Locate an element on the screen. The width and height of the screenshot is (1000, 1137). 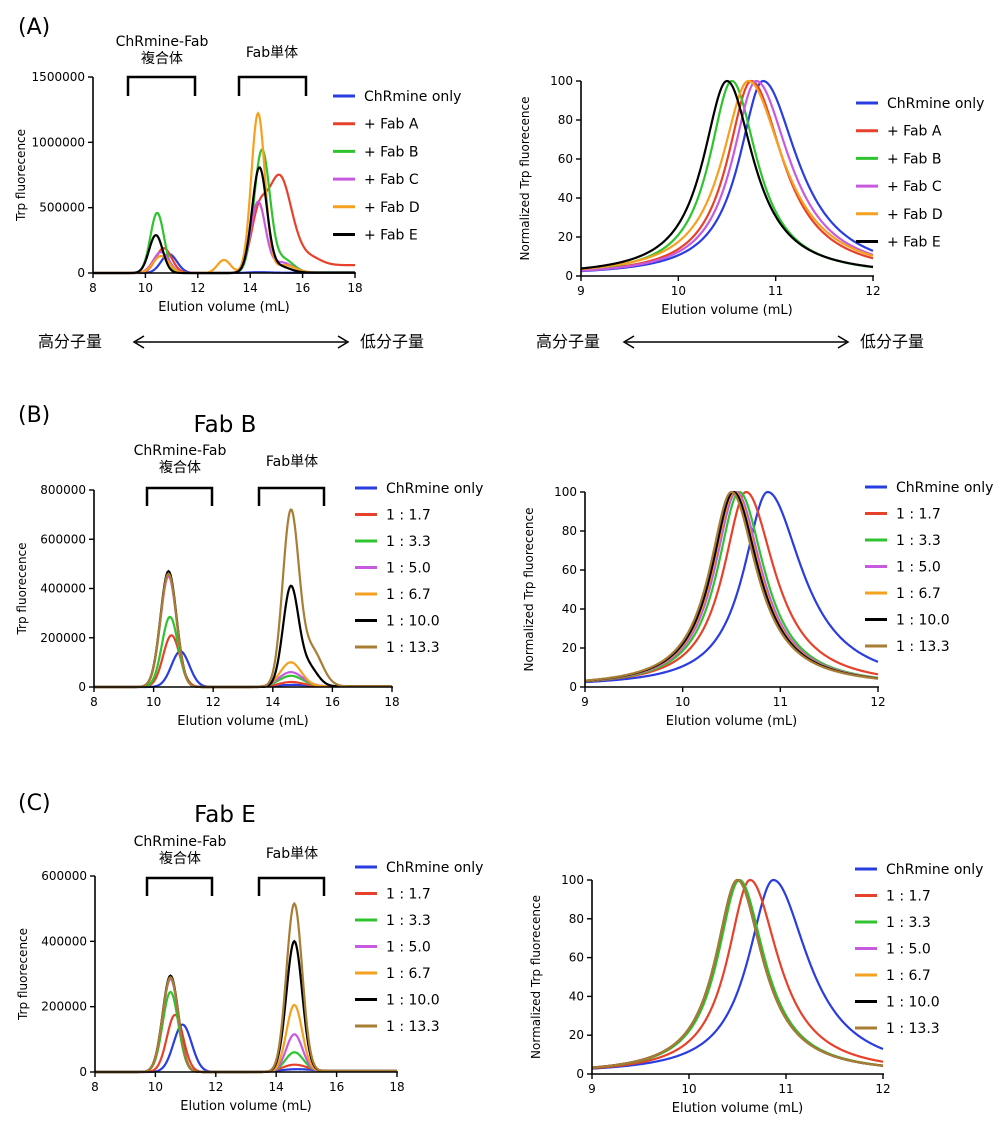
complex-bracket-a is located at coordinates (161, 85).